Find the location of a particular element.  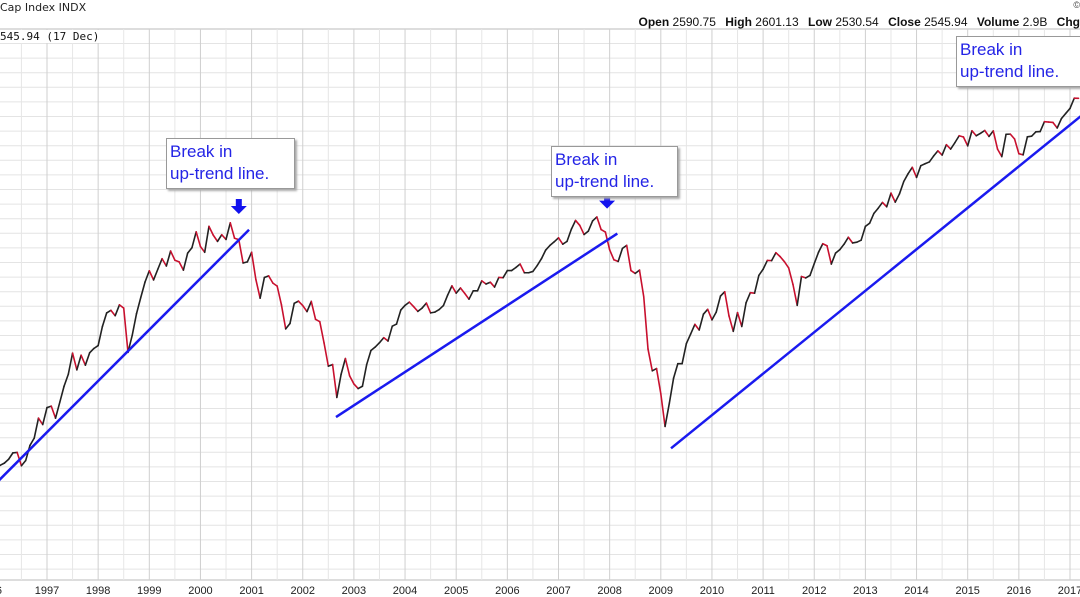

x-tick-label: 2001 is located at coordinates (251, 591).